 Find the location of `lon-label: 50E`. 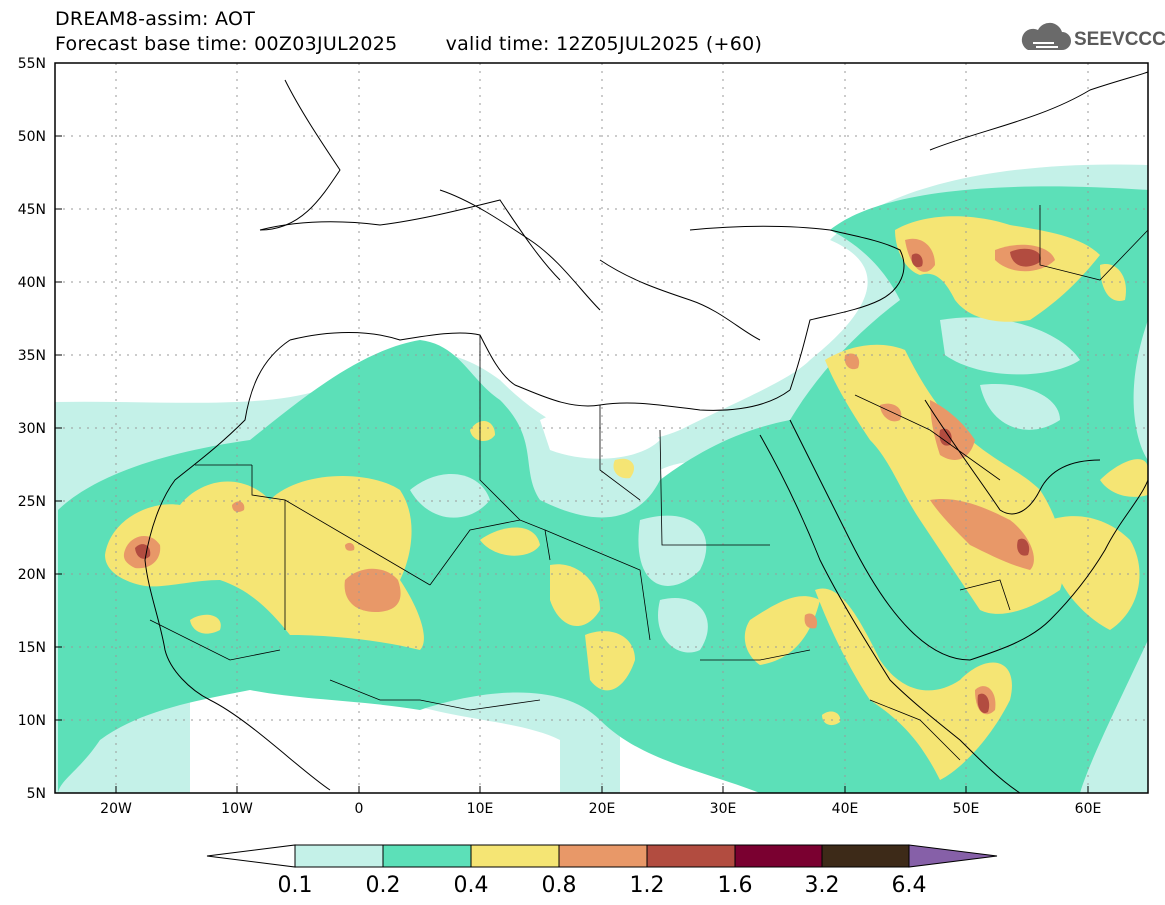

lon-label: 50E is located at coordinates (966, 809).